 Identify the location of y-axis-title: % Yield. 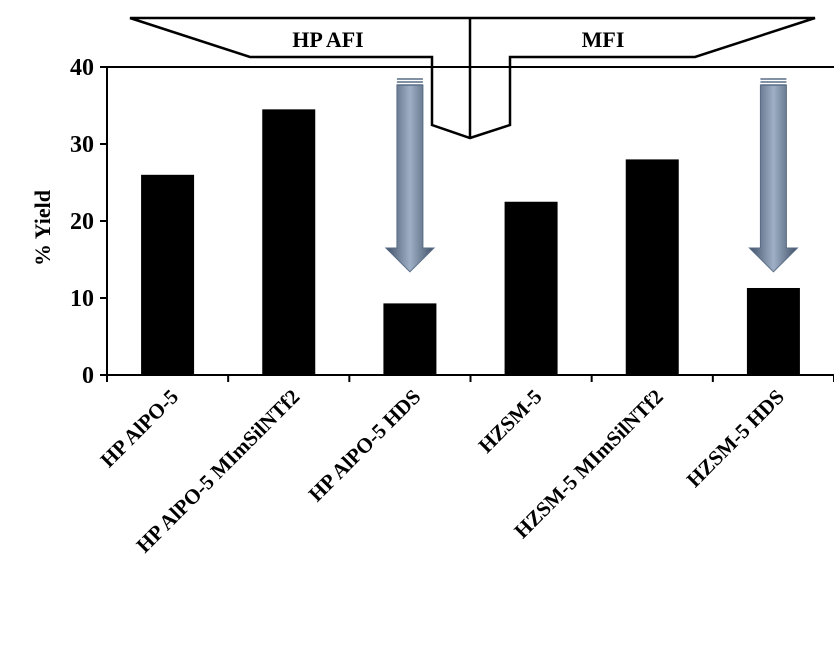
(42, 228).